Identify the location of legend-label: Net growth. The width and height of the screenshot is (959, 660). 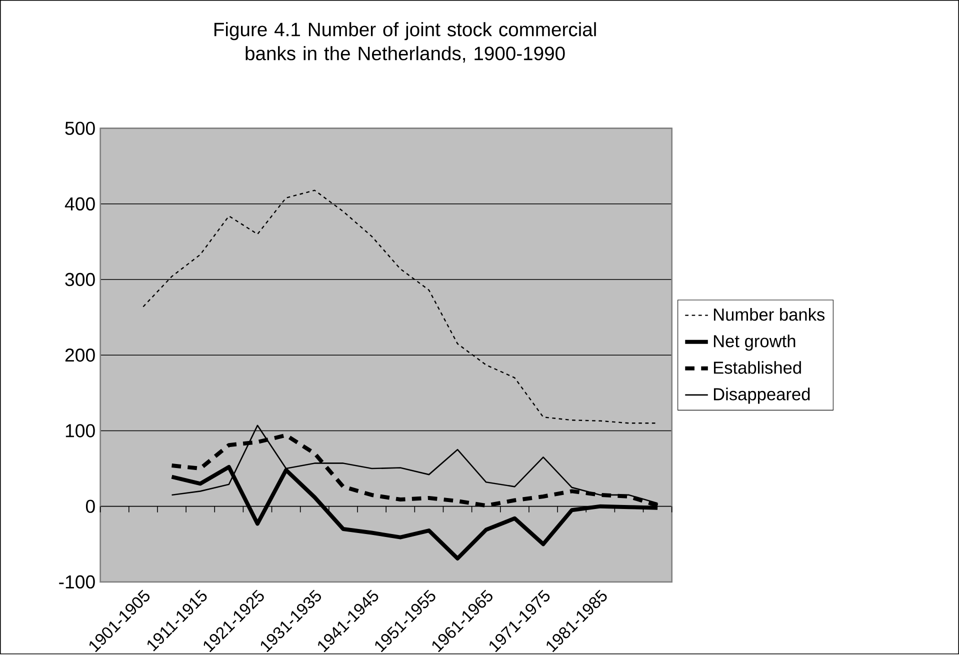
(755, 342).